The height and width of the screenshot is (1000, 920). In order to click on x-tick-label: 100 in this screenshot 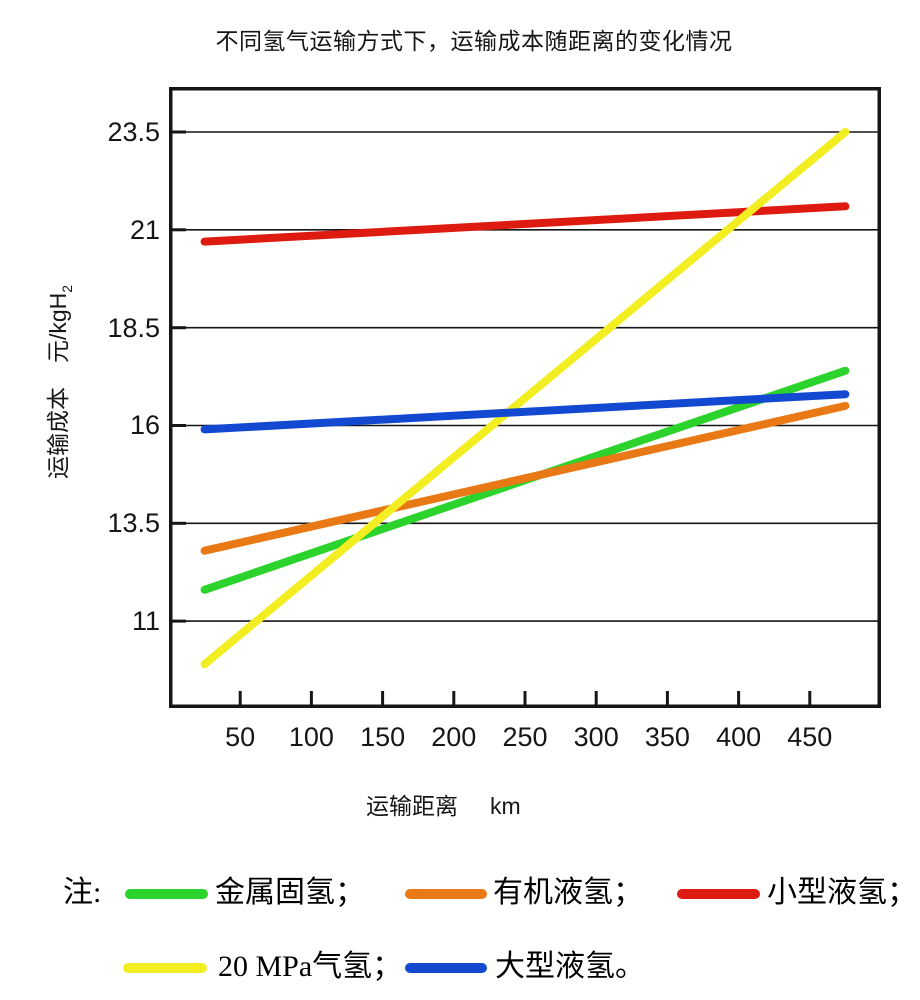, I will do `click(311, 737)`.